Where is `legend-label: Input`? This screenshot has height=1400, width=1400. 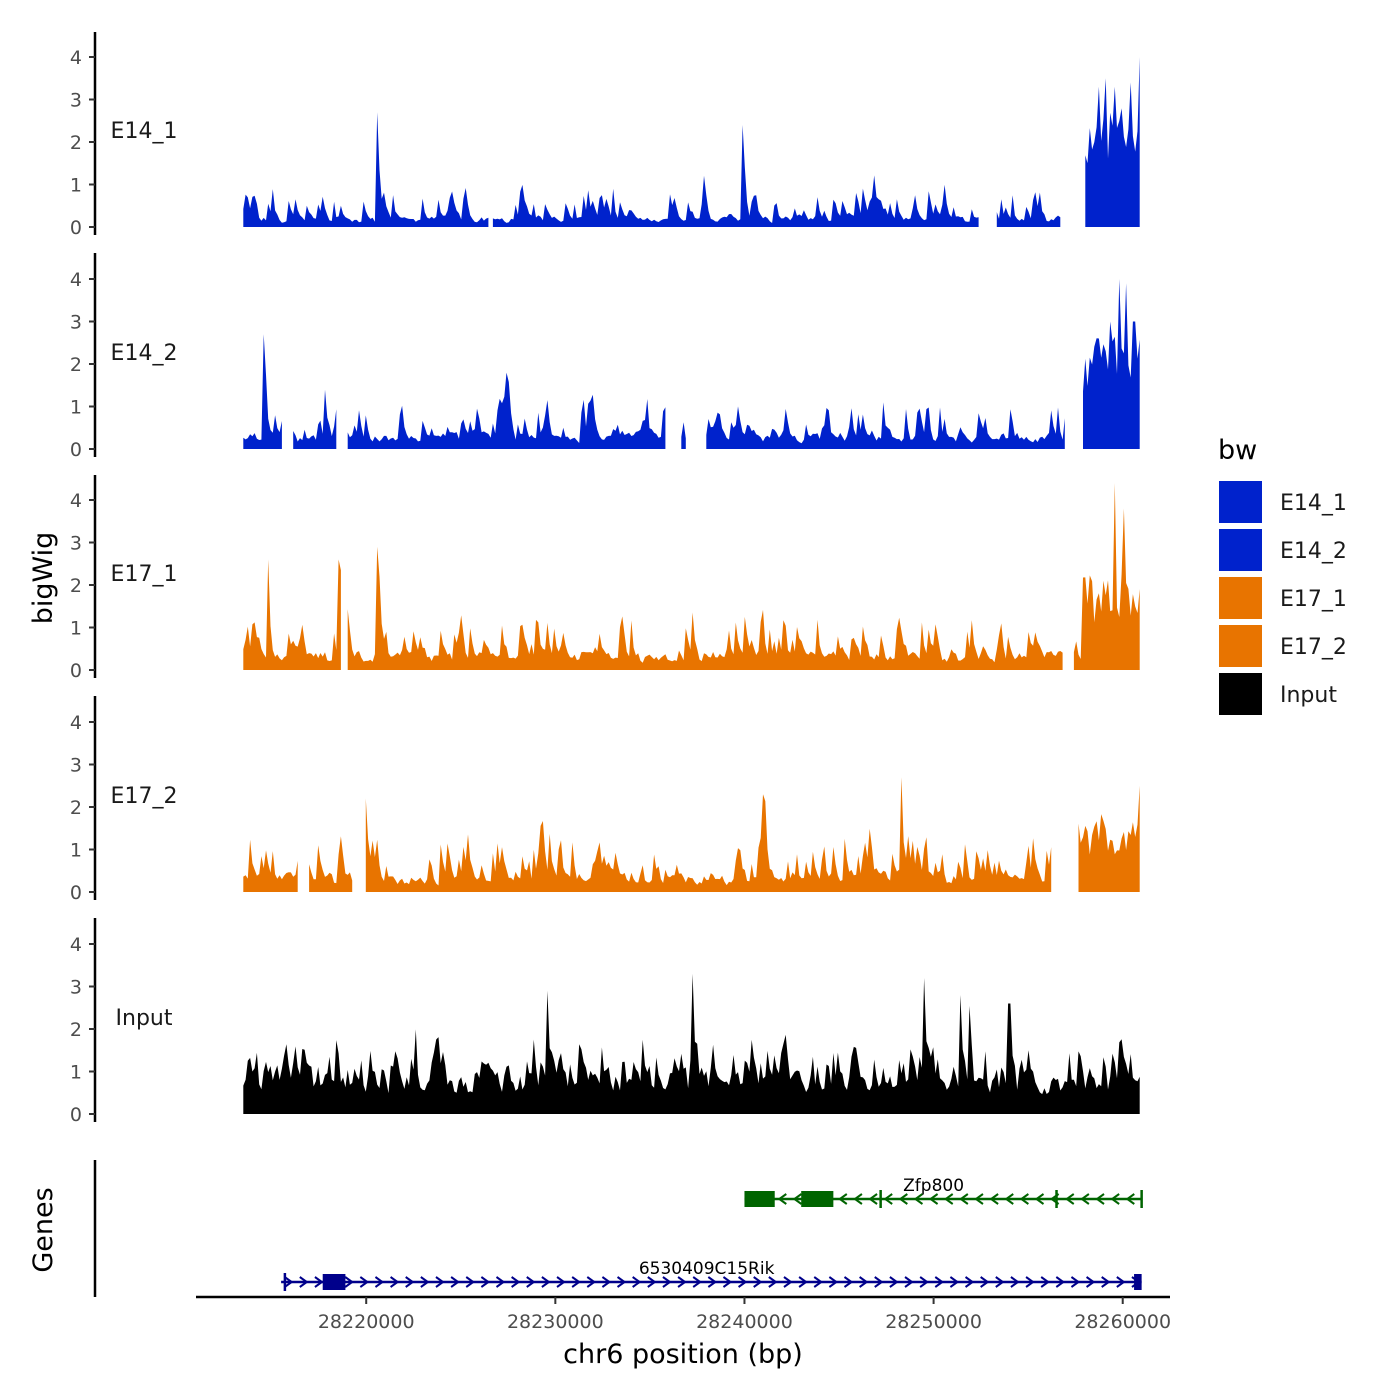 legend-label: Input is located at coordinates (1308, 695).